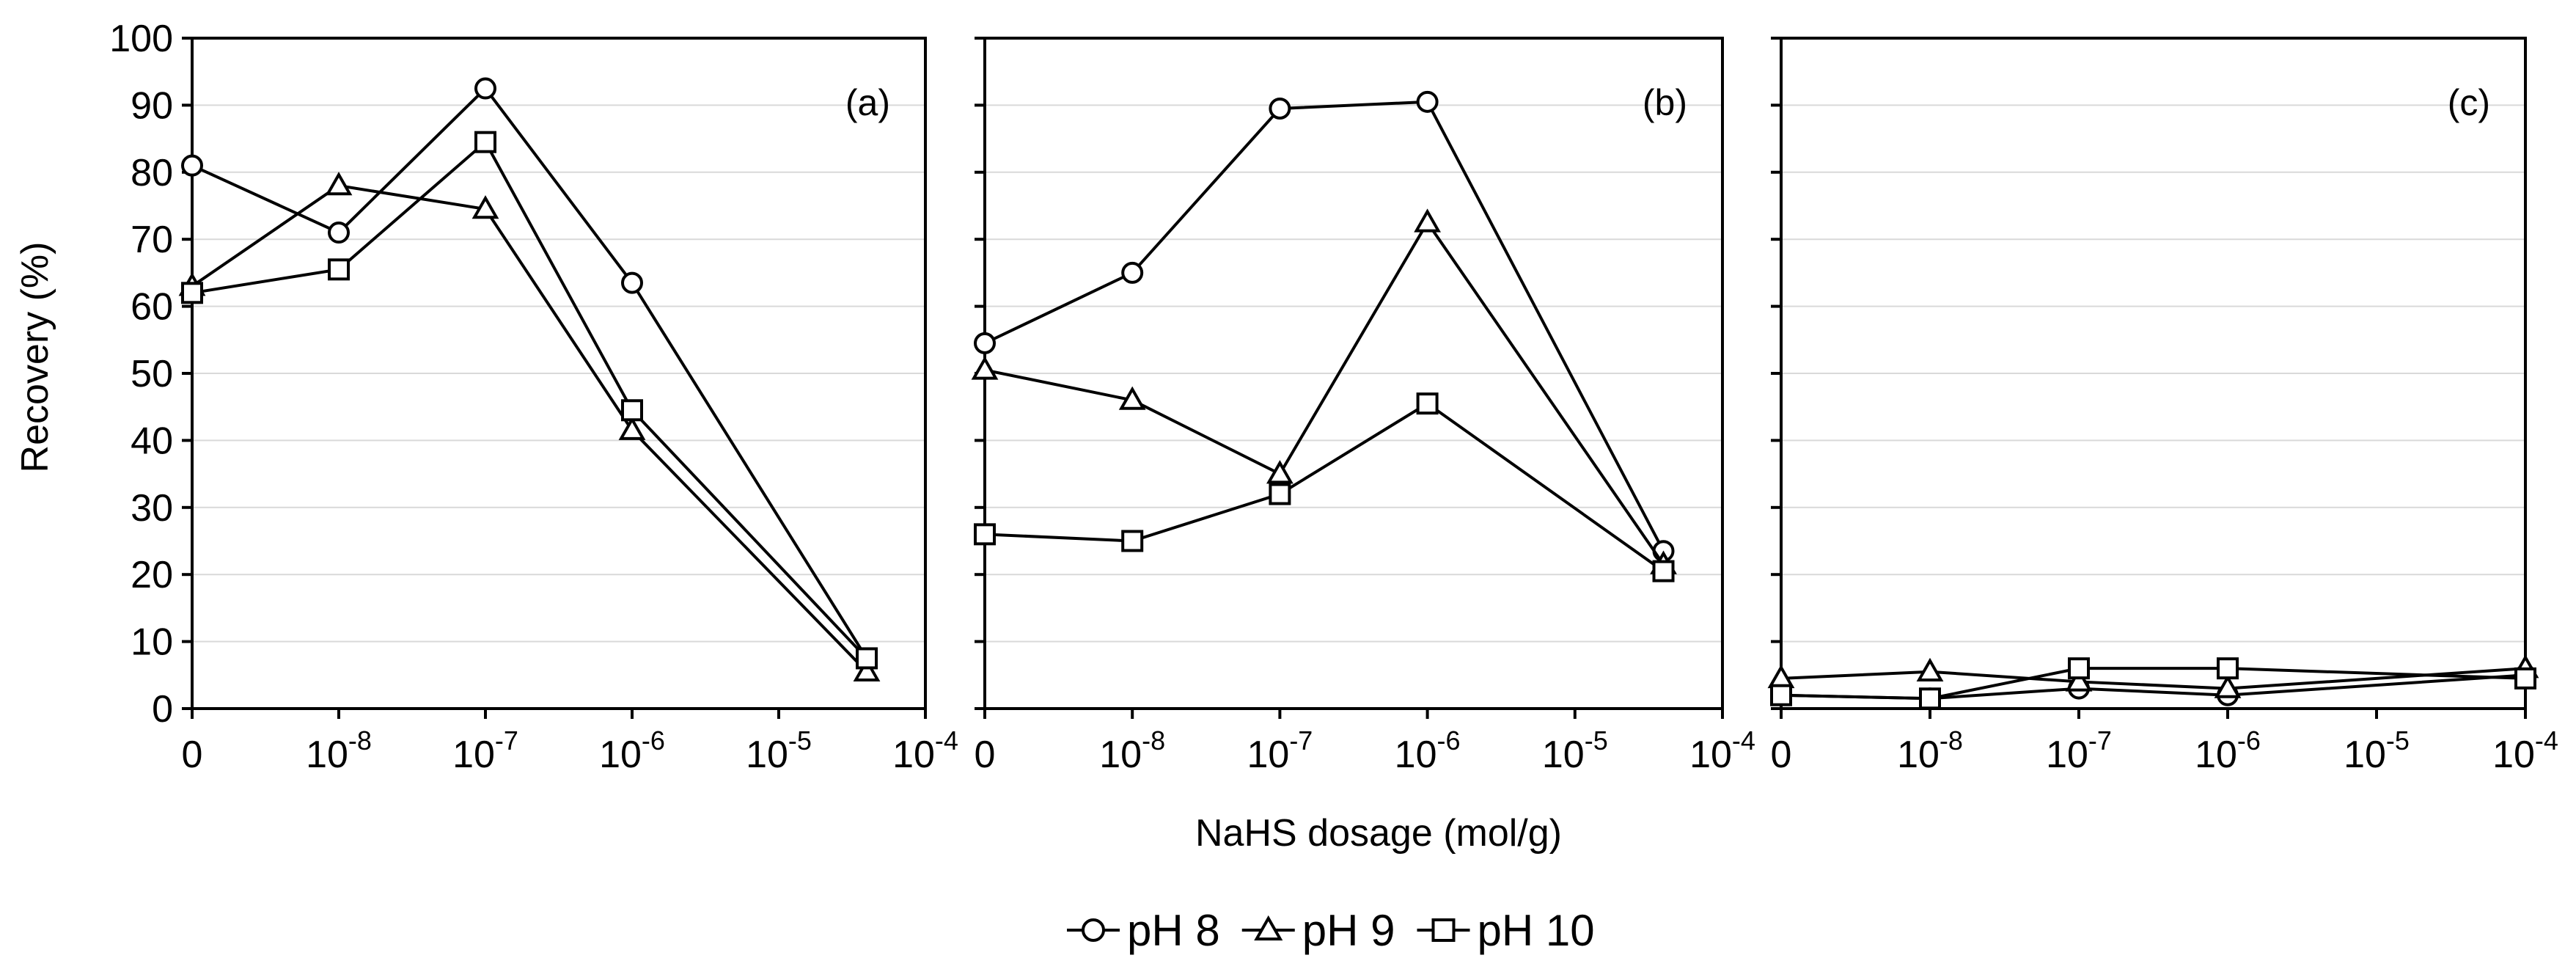 Image resolution: width=2576 pixels, height=980 pixels. Describe the element at coordinates (152, 307) in the screenshot. I see `y-tick-label: 60` at that location.